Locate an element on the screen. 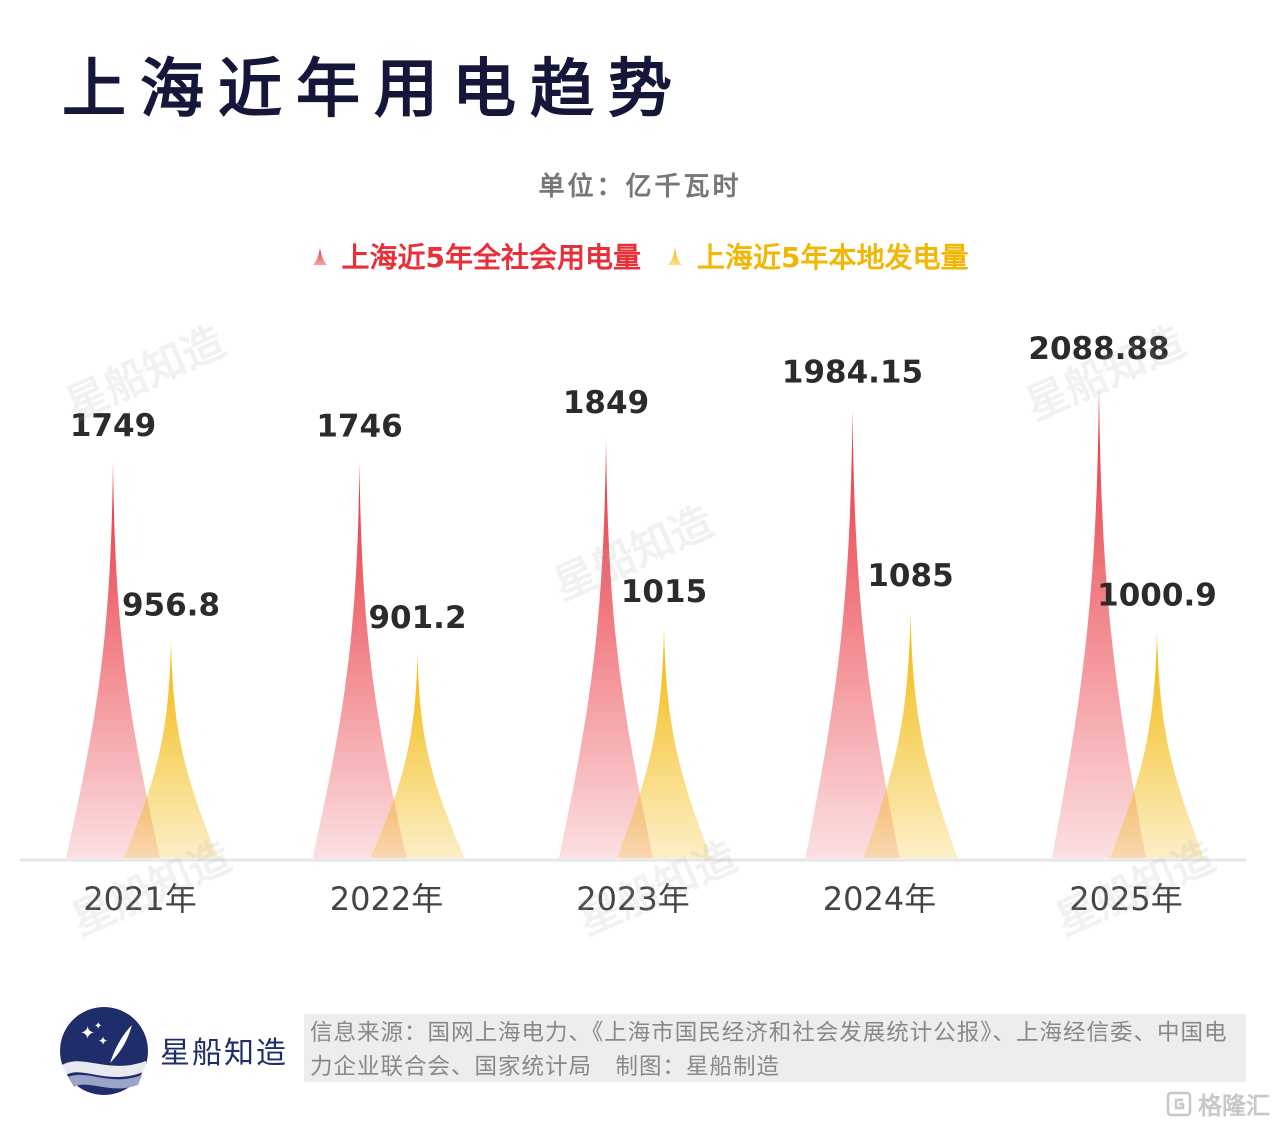 The width and height of the screenshot is (1280, 1133). page-title: 上海近年用电趋势 is located at coordinates (374, 90).